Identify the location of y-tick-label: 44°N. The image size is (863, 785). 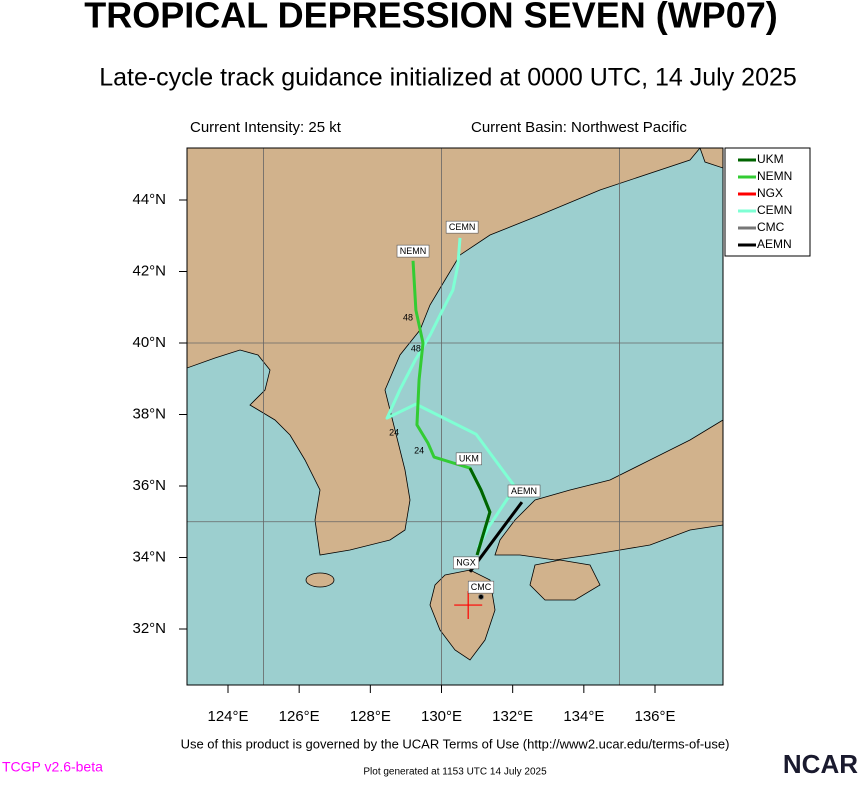
(149, 199).